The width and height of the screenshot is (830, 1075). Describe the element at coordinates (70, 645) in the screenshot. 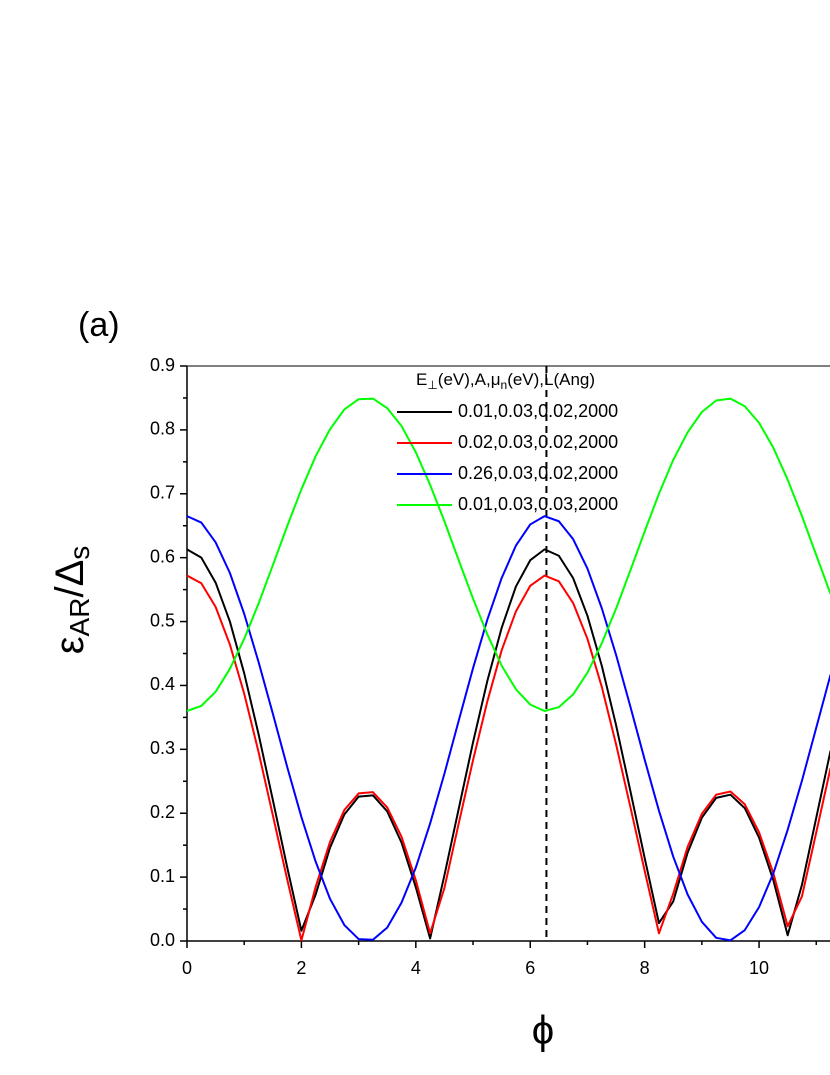

I see `y-label-part: ε` at that location.